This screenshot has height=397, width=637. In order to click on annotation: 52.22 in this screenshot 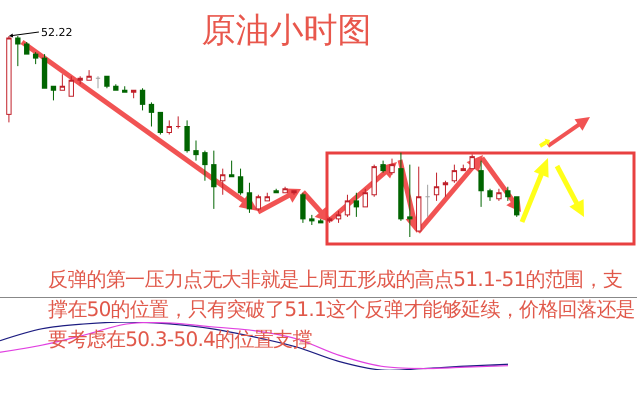, I will do `click(56, 32)`.